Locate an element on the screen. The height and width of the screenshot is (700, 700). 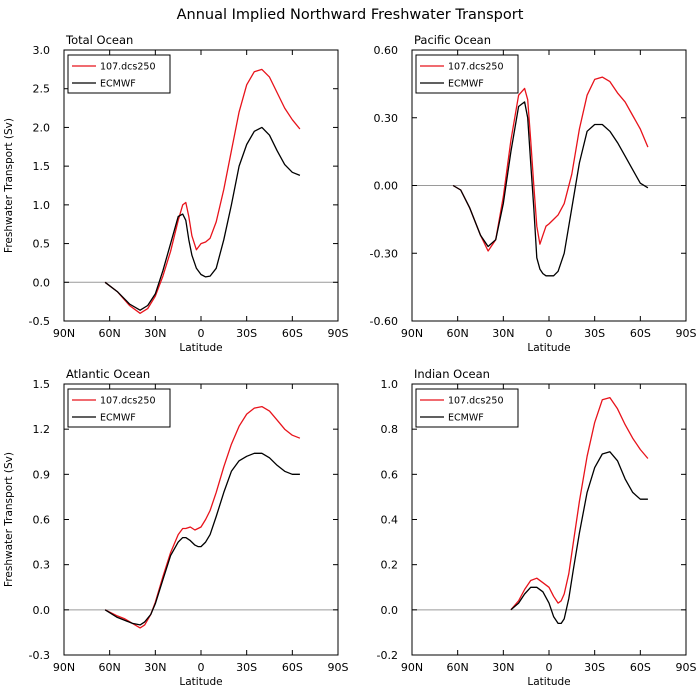
y-tick-label: 0.30 is located at coordinates (386, 118).